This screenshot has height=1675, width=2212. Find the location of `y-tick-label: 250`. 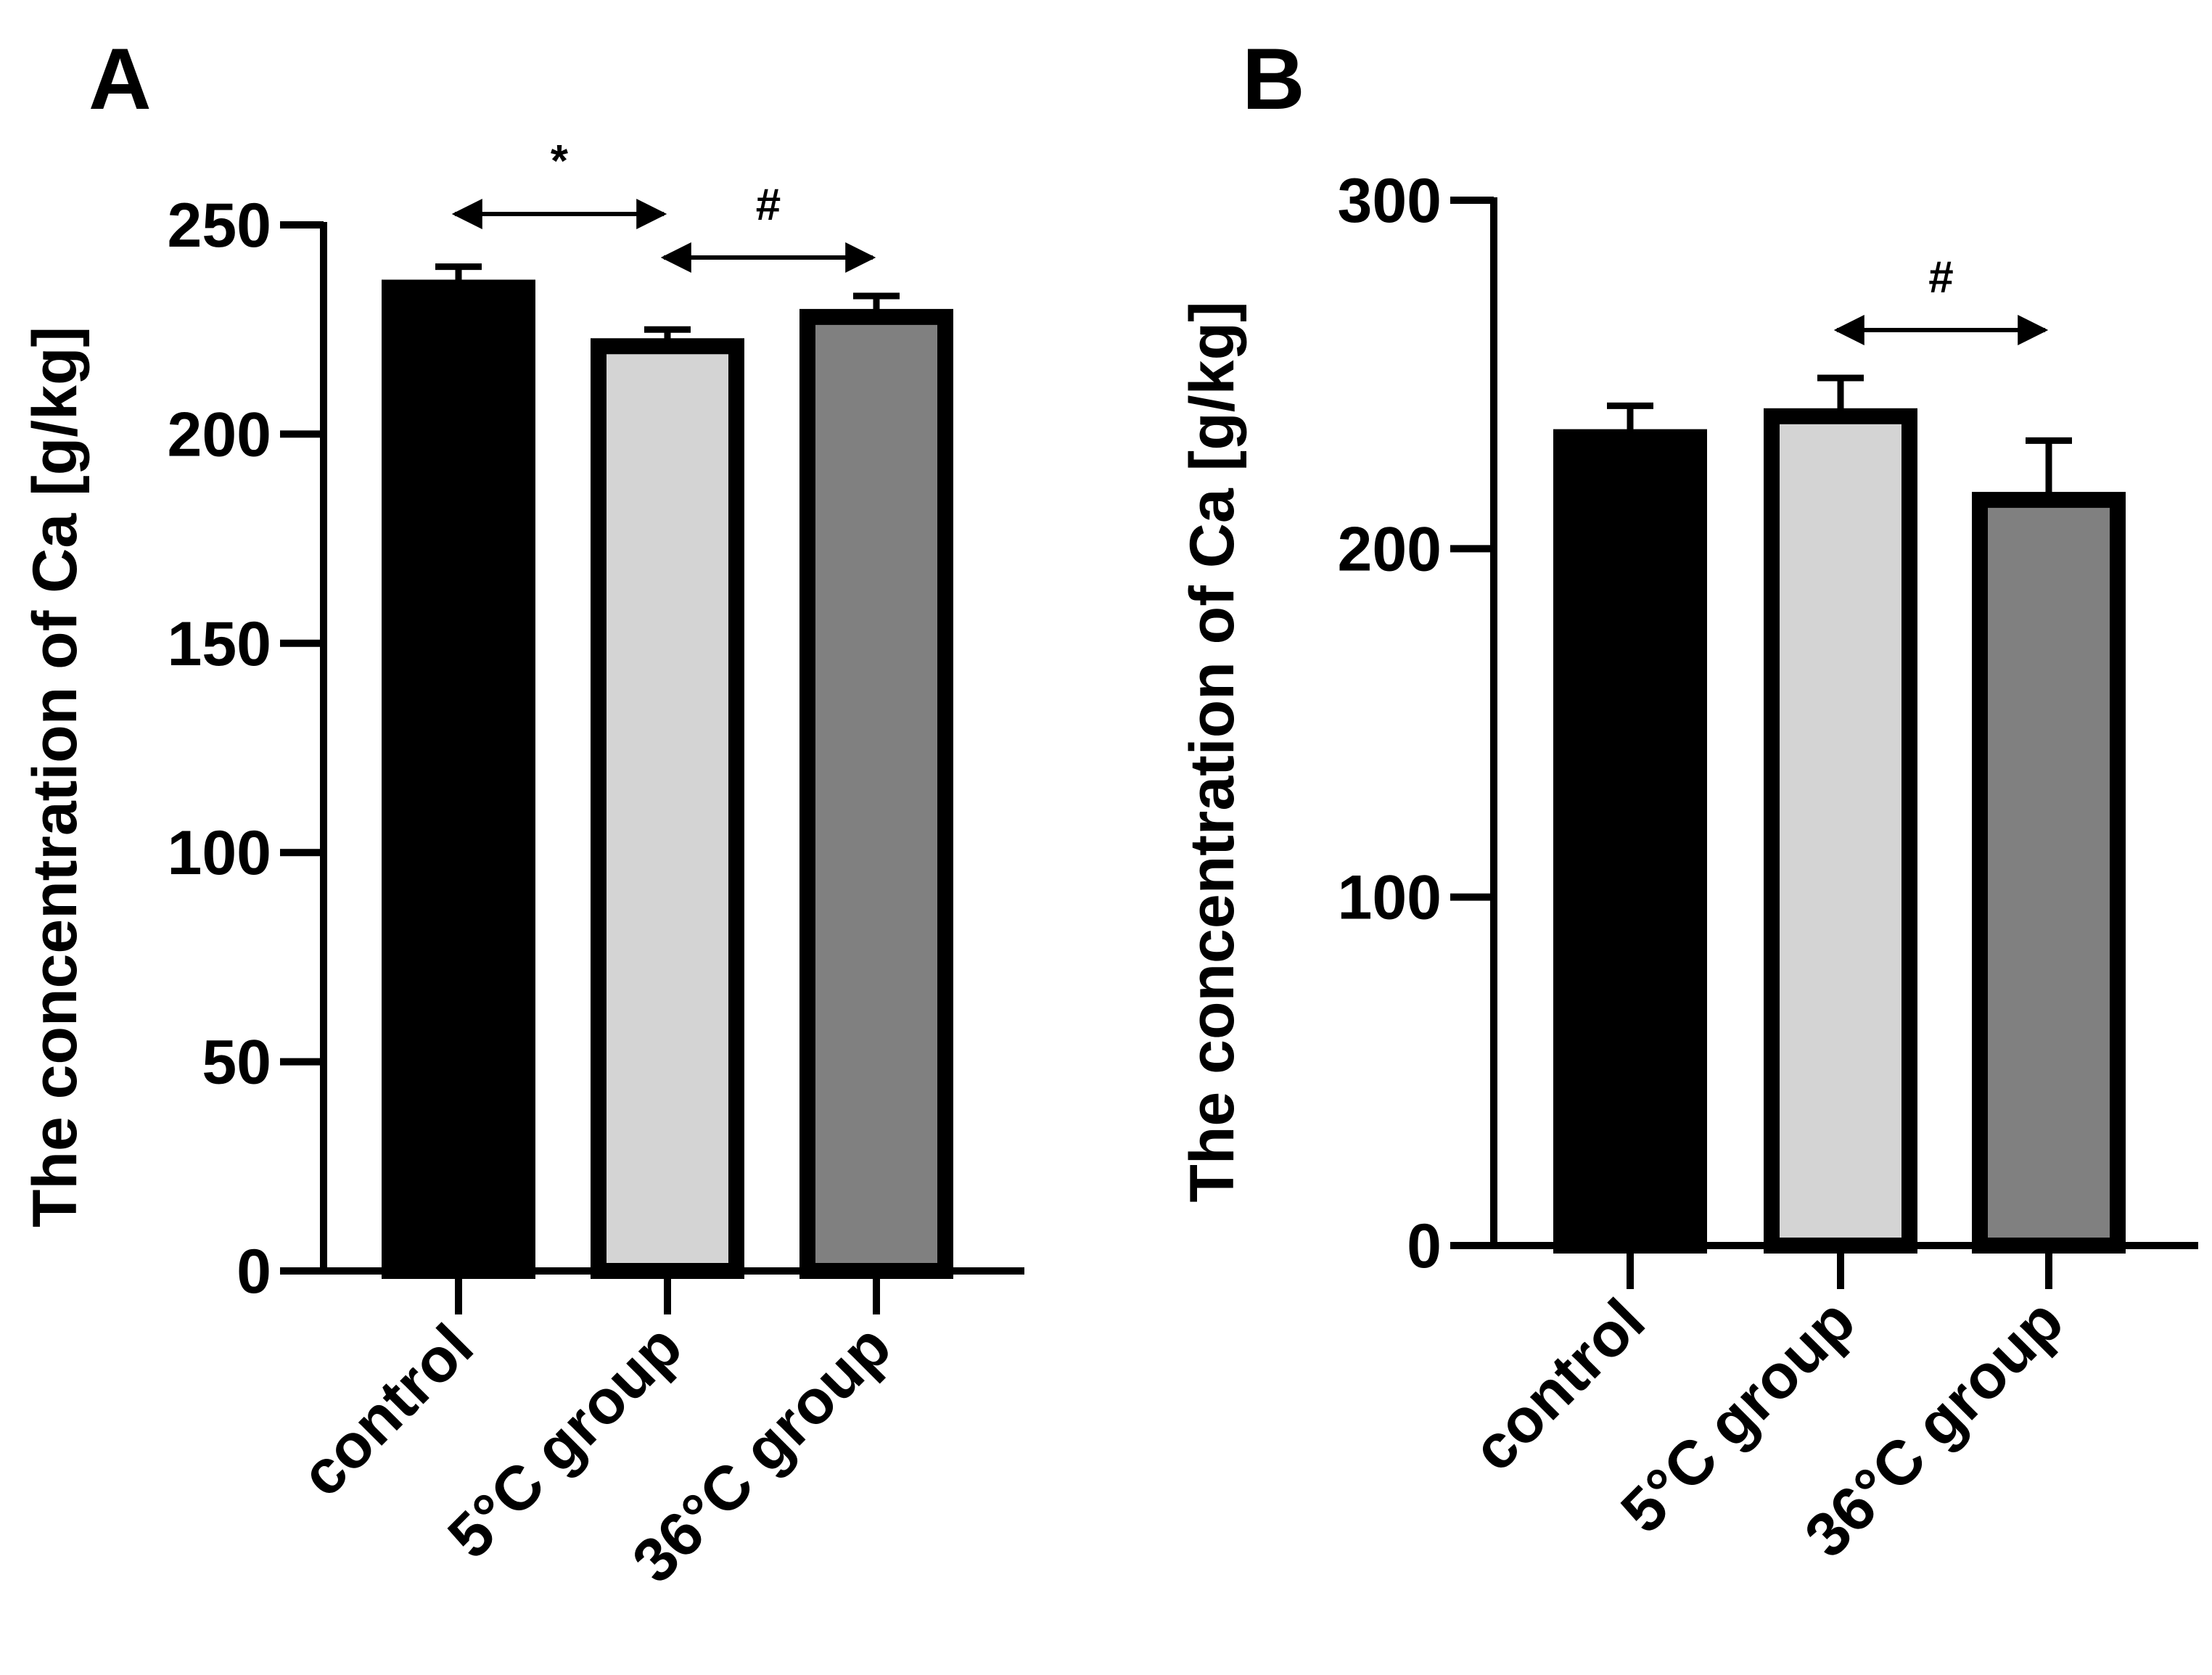

y-tick-label: 250 is located at coordinates (220, 225).